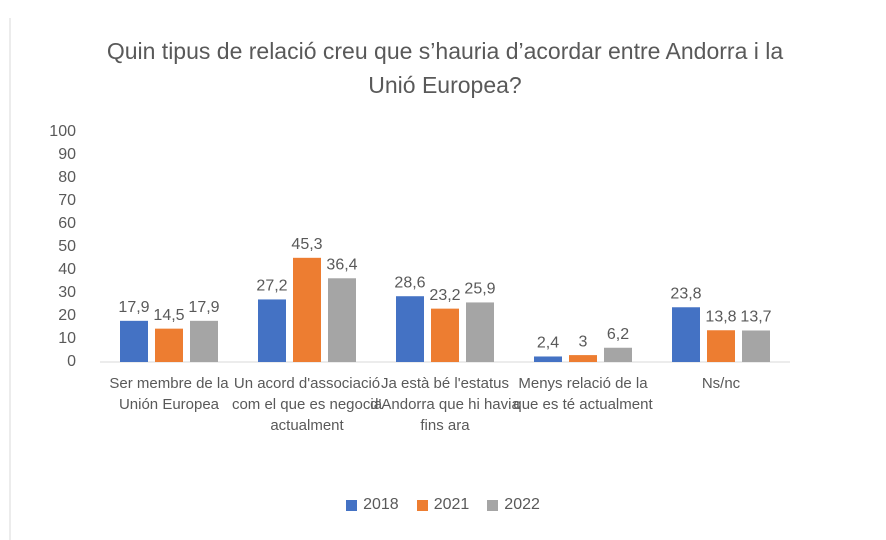 The width and height of the screenshot is (886, 540). Describe the element at coordinates (685, 293) in the screenshot. I see `value-label: 23,8` at that location.